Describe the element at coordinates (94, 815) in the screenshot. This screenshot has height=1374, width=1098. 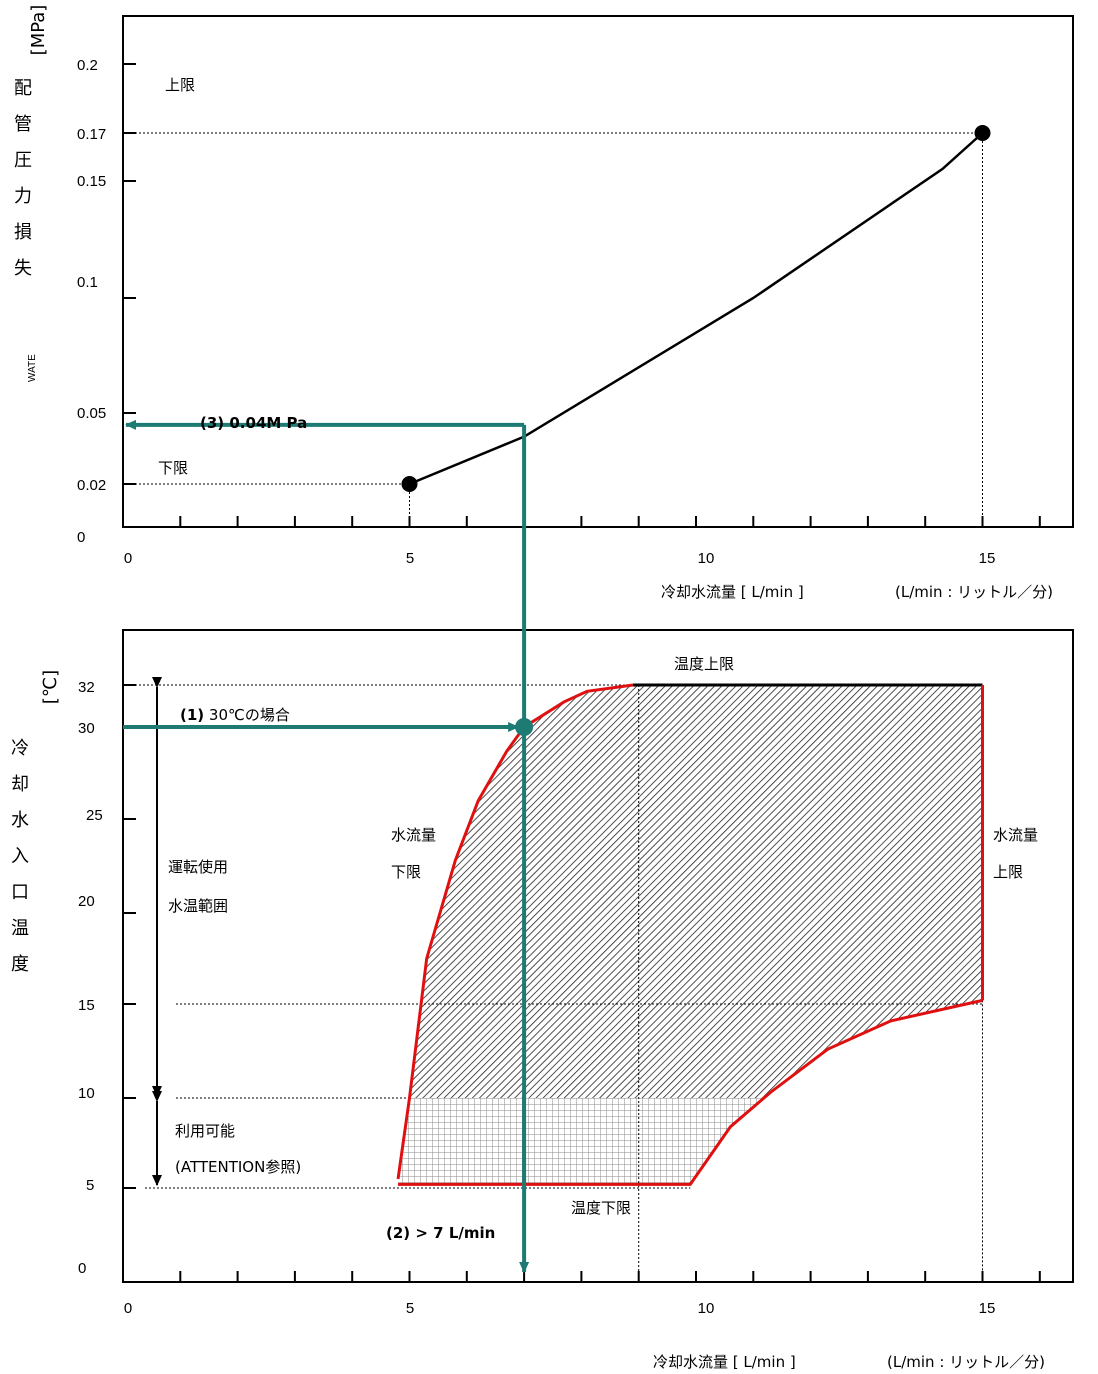
I see `bottom-ytick-25: 25` at that location.